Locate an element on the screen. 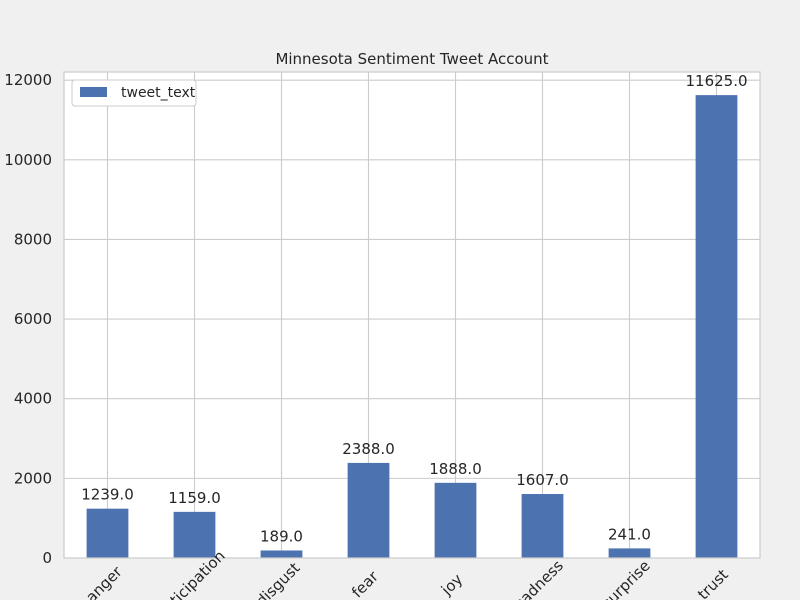 The height and width of the screenshot is (600, 800). legend: tweet_text is located at coordinates (134, 93).